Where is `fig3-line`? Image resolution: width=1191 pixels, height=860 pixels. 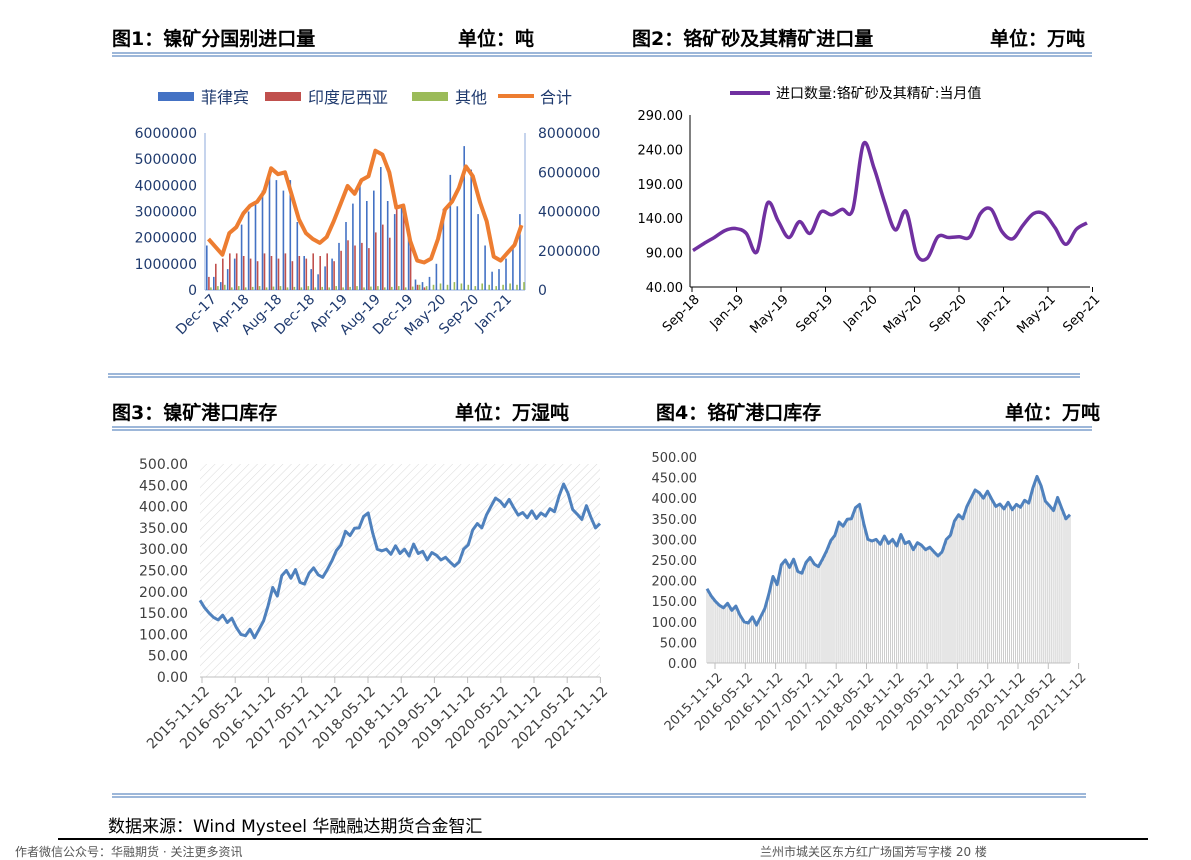
fig3-line is located at coordinates (400, 561).